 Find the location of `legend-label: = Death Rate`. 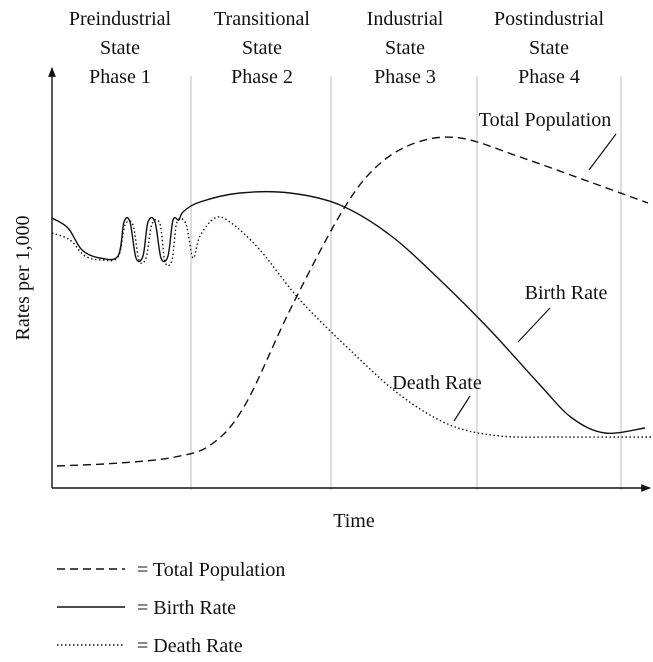

legend-label: = Death Rate is located at coordinates (190, 646).